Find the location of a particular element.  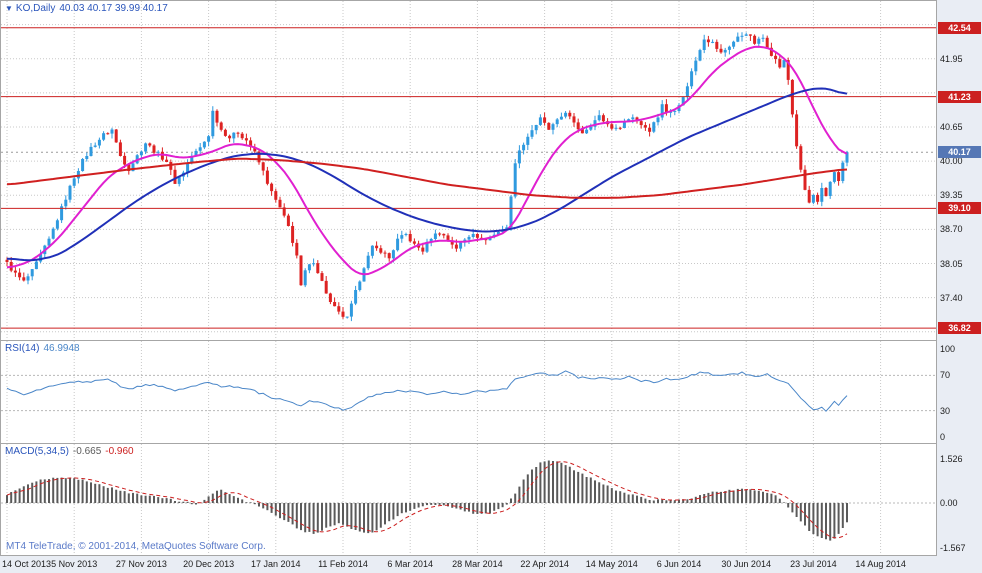

macd-value-signal: -0.960 is located at coordinates (119, 451).